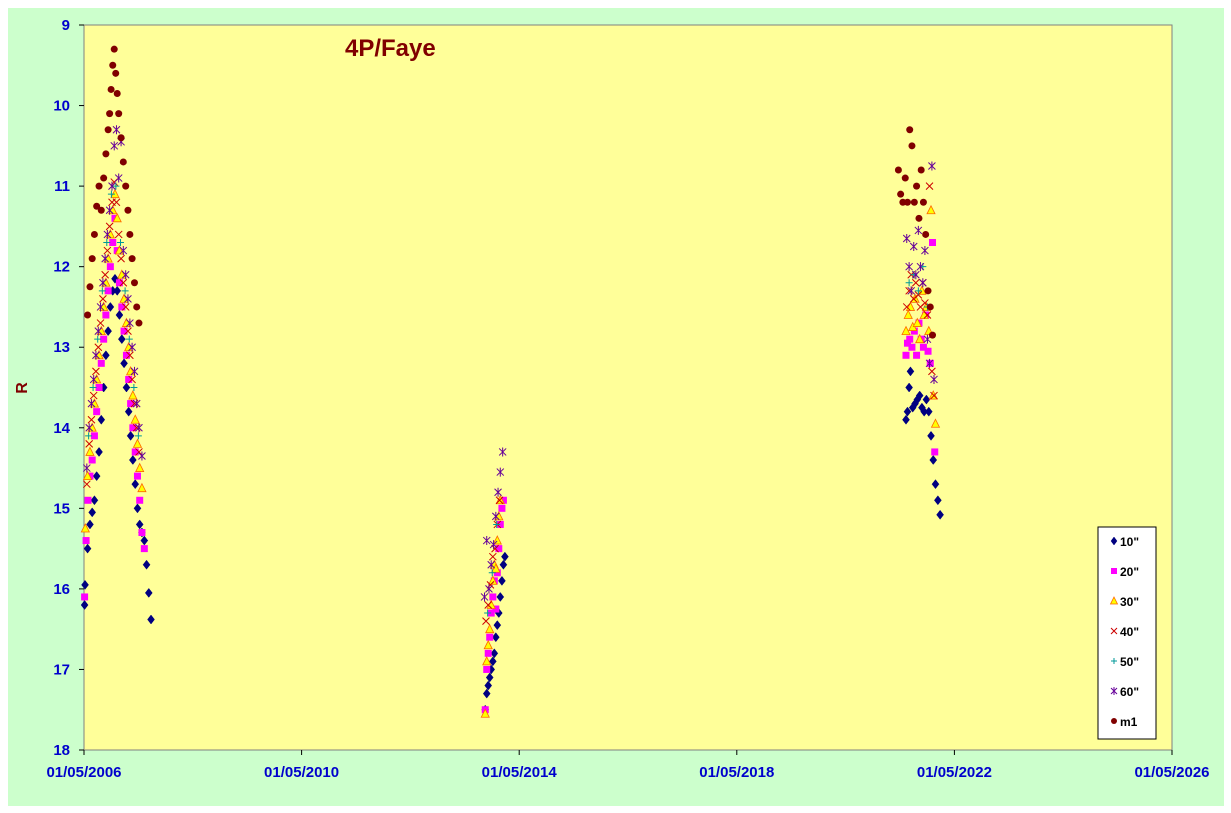 The height and width of the screenshot is (813, 1231). What do you see at coordinates (520, 772) in the screenshot?
I see `x-tick-label: 01/05/2014` at bounding box center [520, 772].